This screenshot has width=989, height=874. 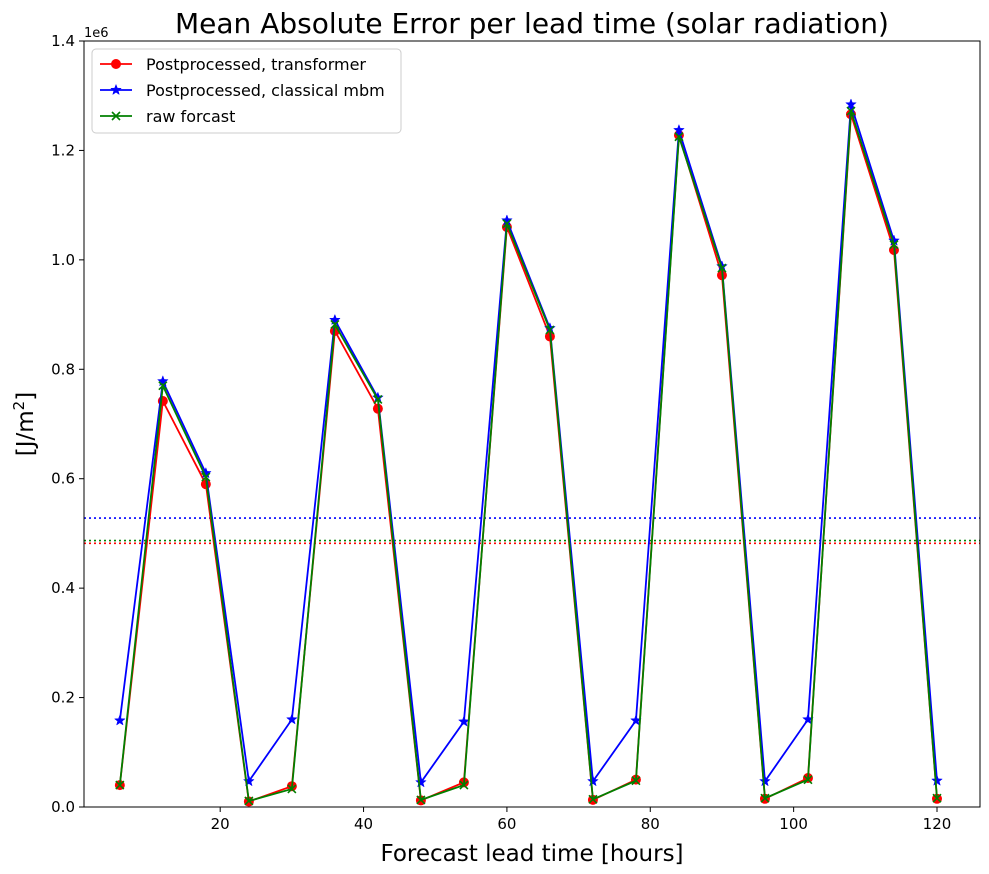 What do you see at coordinates (265, 90) in the screenshot?
I see `legend-label: Postprocessed, classical mbm` at bounding box center [265, 90].